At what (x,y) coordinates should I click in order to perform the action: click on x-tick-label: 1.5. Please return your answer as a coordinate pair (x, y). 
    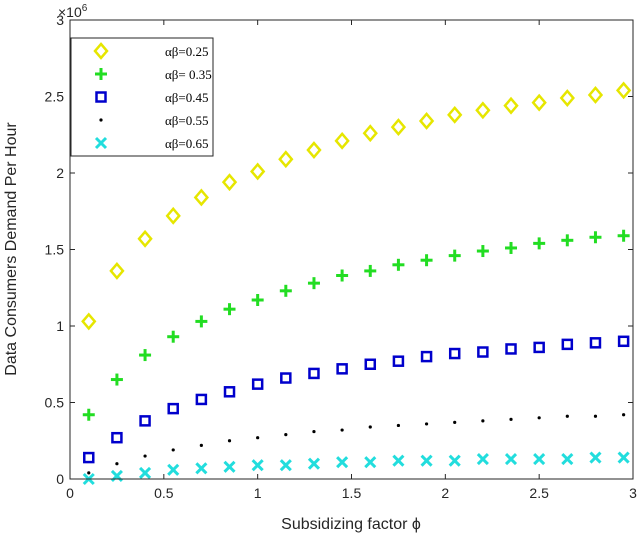
    Looking at the image, I should click on (352, 493).